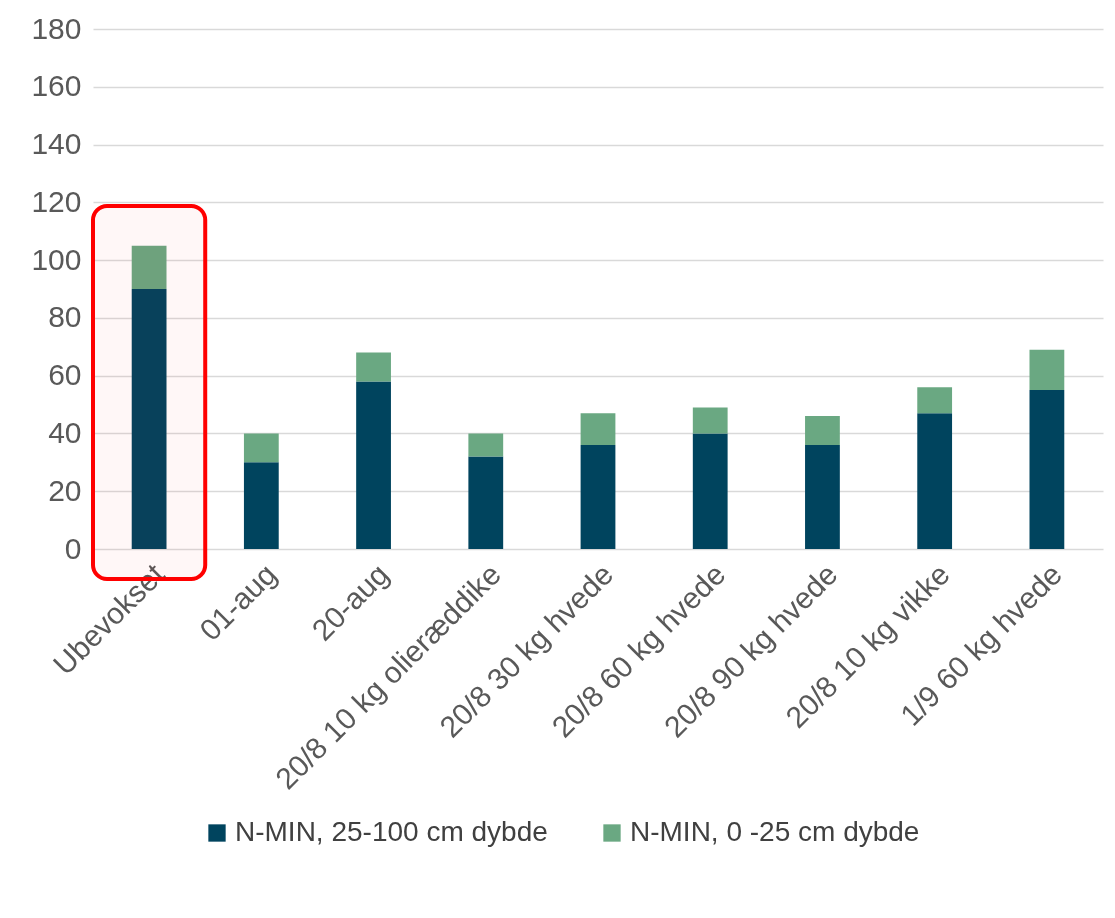 Image resolution: width=1115 pixels, height=918 pixels. I want to click on y-tick-label: 80, so click(65, 317).